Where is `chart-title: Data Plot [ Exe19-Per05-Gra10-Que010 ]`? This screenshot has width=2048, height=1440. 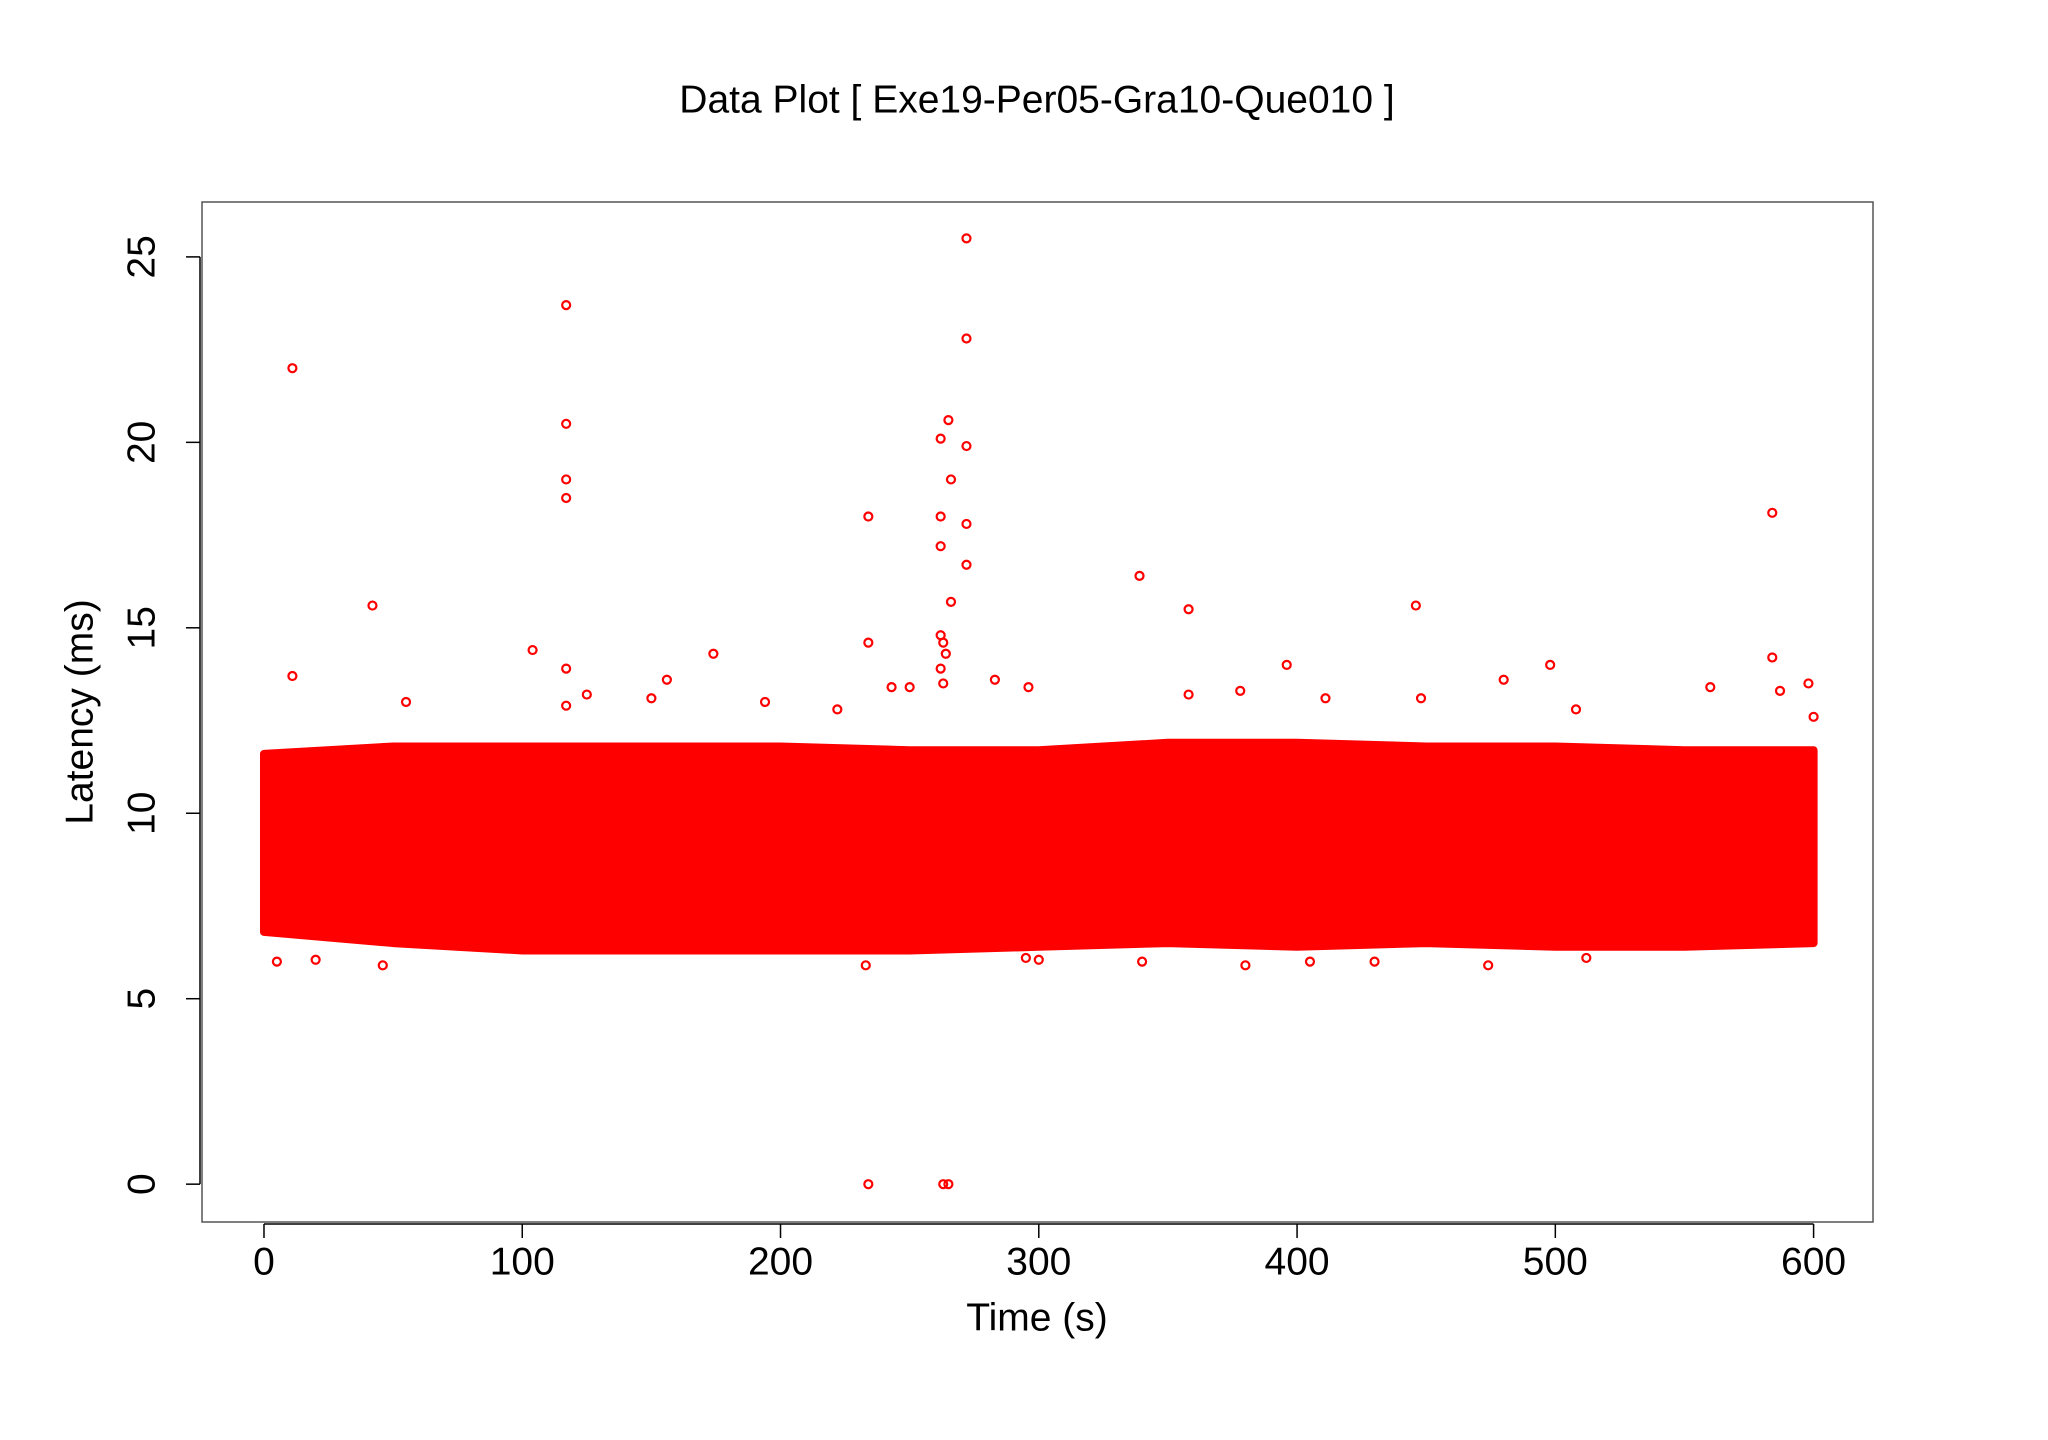
chart-title: Data Plot [ Exe19-Per05-Gra10-Que010 ] is located at coordinates (1036, 99).